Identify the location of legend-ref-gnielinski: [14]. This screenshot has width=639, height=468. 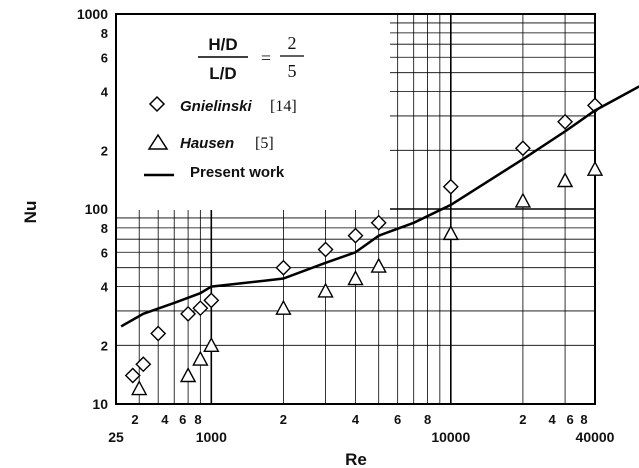
(283, 106).